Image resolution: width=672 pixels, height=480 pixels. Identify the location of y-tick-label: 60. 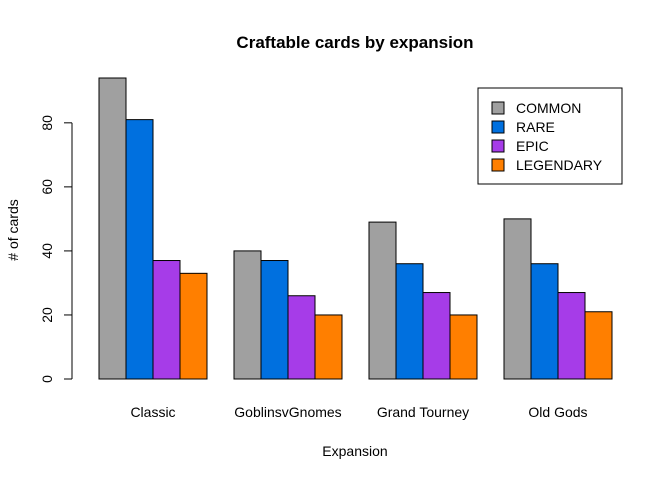
(47, 187).